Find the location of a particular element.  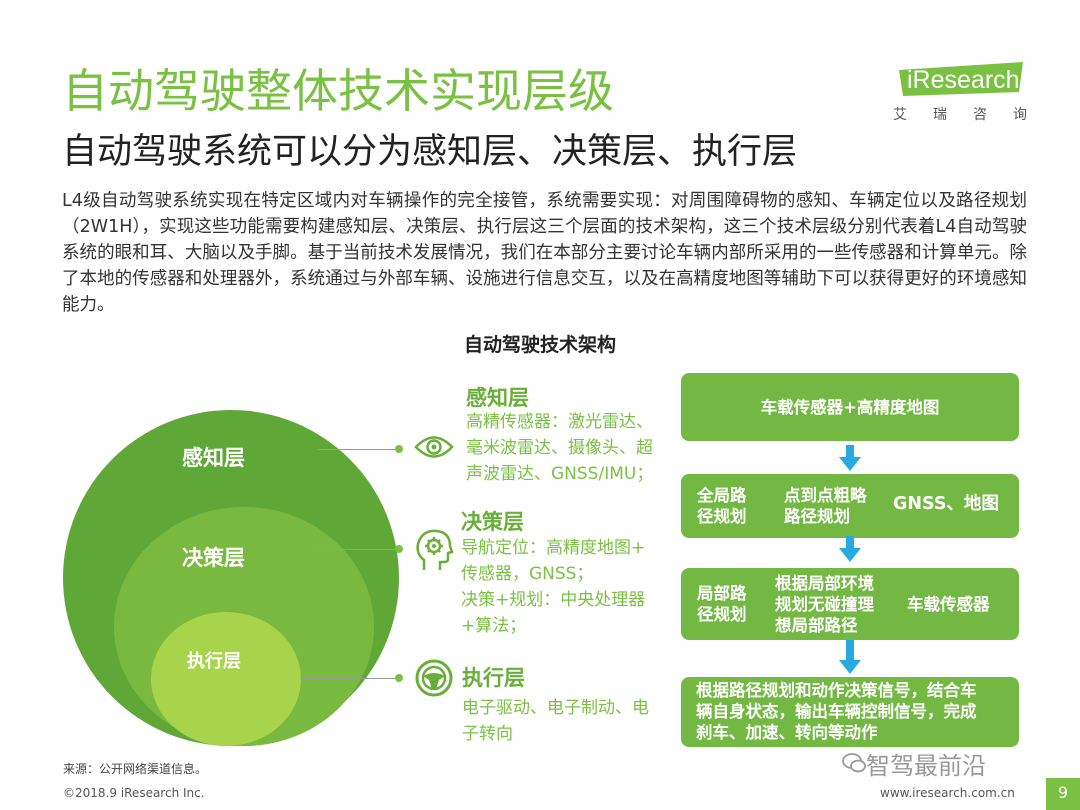

execution-layer-heading: 执行层 is located at coordinates (493, 678).